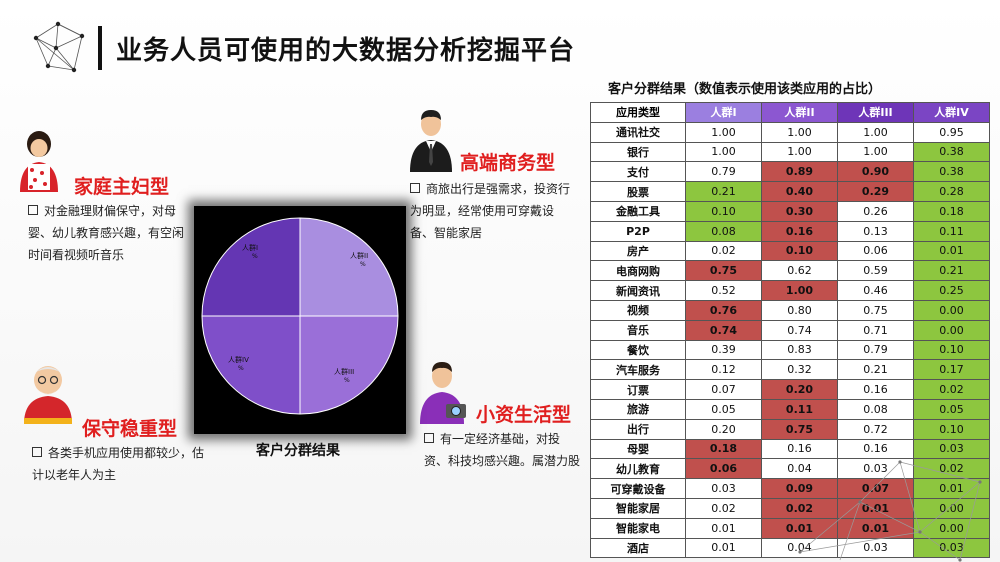  What do you see at coordinates (638, 370) in the screenshot?
I see `table-row-label: 汽车服务` at bounding box center [638, 370].